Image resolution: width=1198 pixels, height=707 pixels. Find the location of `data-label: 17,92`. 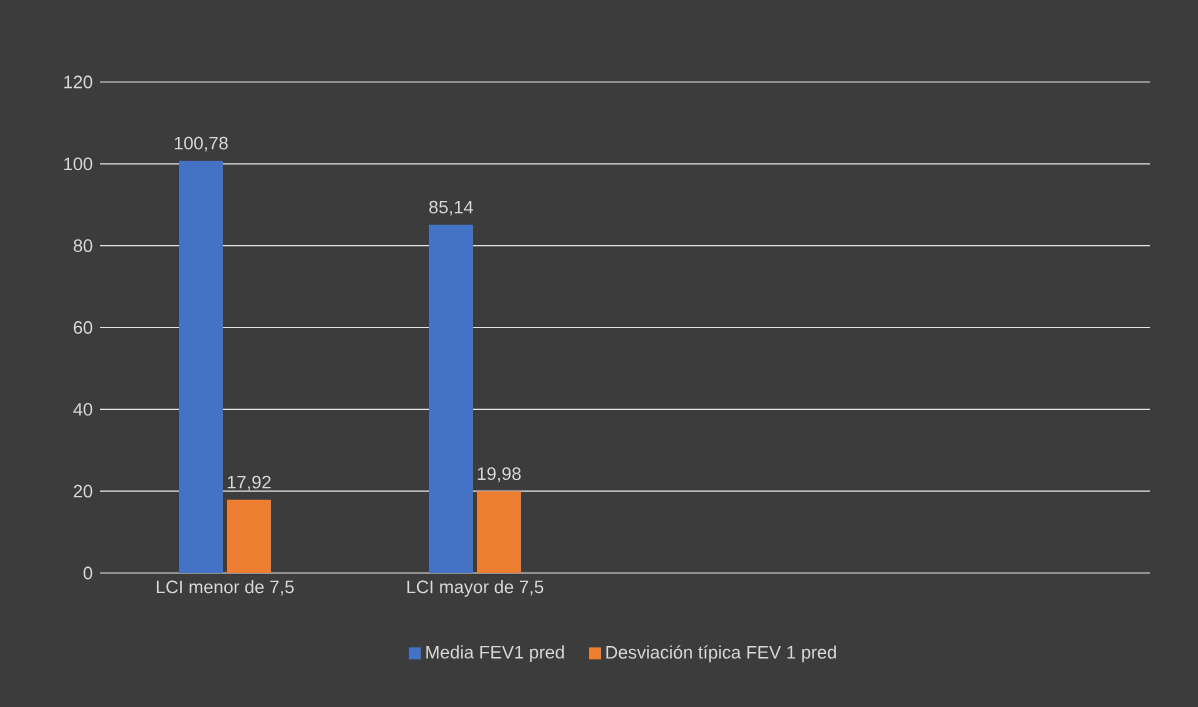

data-label: 17,92 is located at coordinates (249, 483).